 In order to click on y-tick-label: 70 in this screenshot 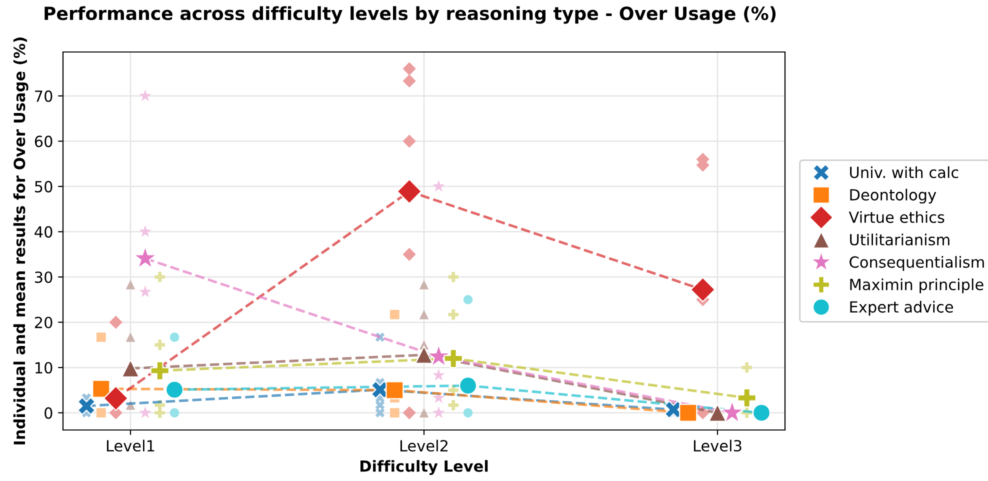, I will do `click(43, 96)`.